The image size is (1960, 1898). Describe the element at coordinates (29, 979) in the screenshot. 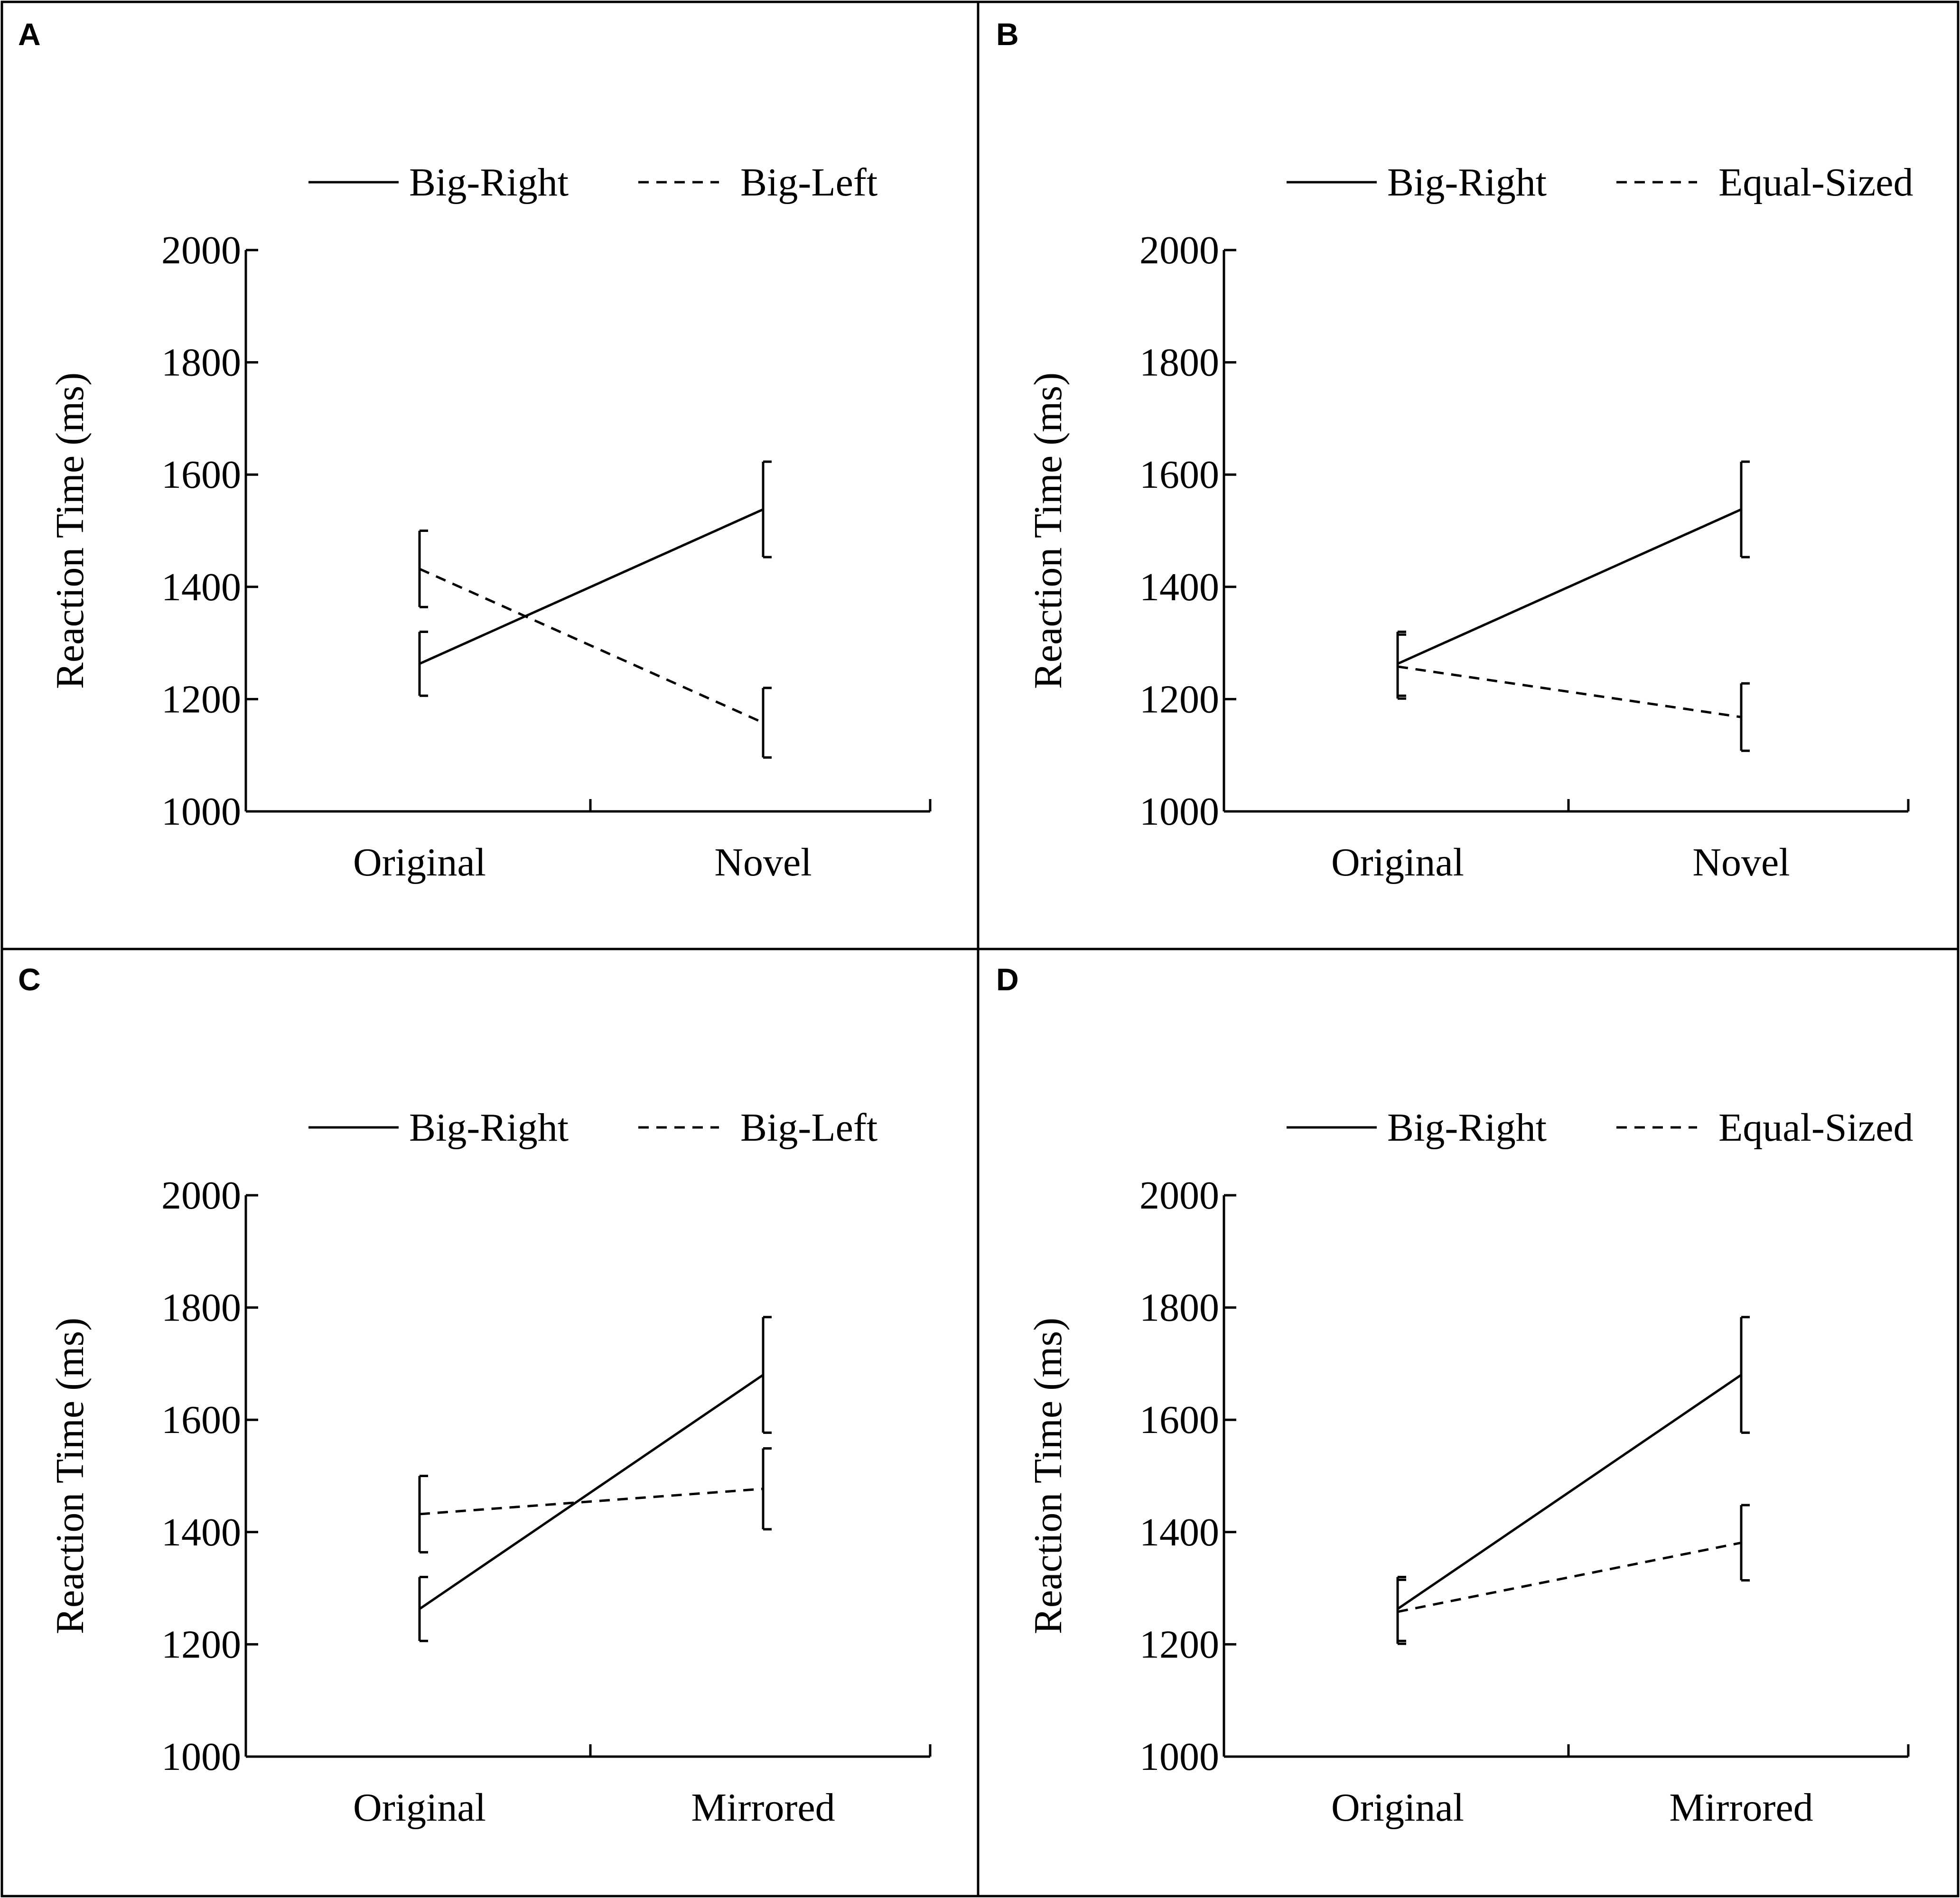

I see `panel-letter: C` at that location.